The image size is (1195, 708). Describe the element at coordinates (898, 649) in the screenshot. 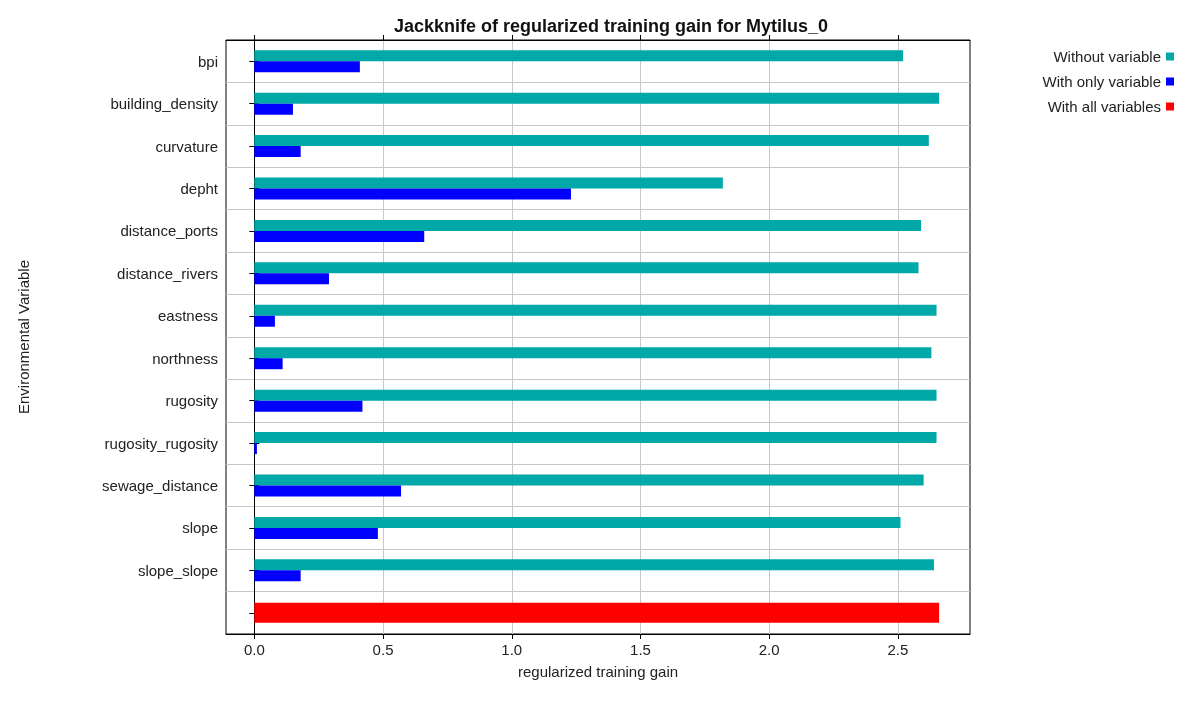

I see `x-tick-label: 2.5` at that location.